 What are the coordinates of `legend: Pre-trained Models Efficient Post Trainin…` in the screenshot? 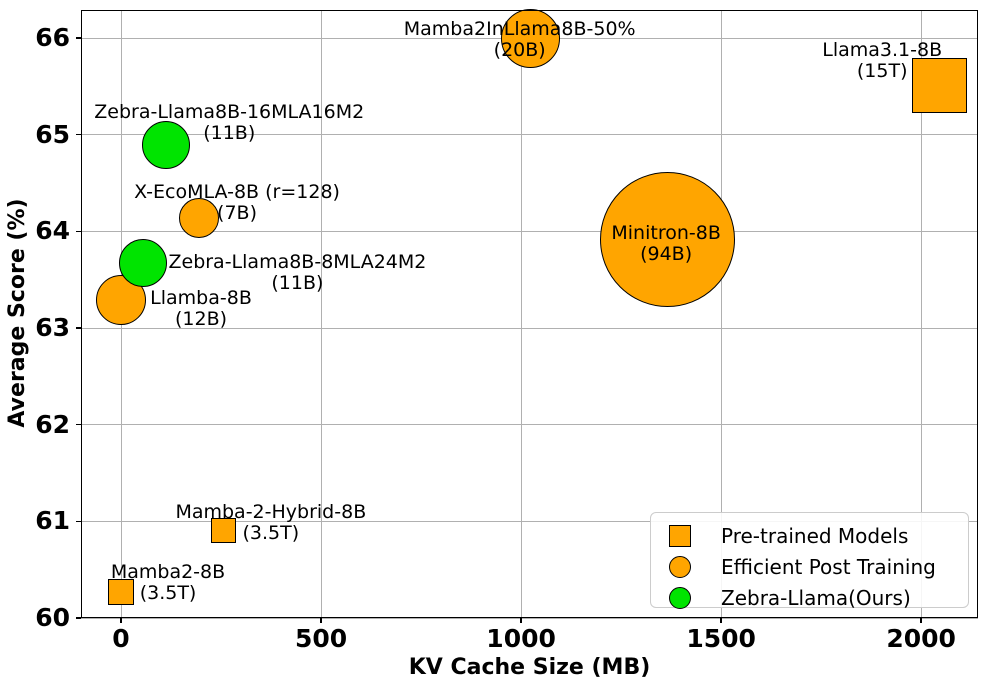 It's located at (809, 561).